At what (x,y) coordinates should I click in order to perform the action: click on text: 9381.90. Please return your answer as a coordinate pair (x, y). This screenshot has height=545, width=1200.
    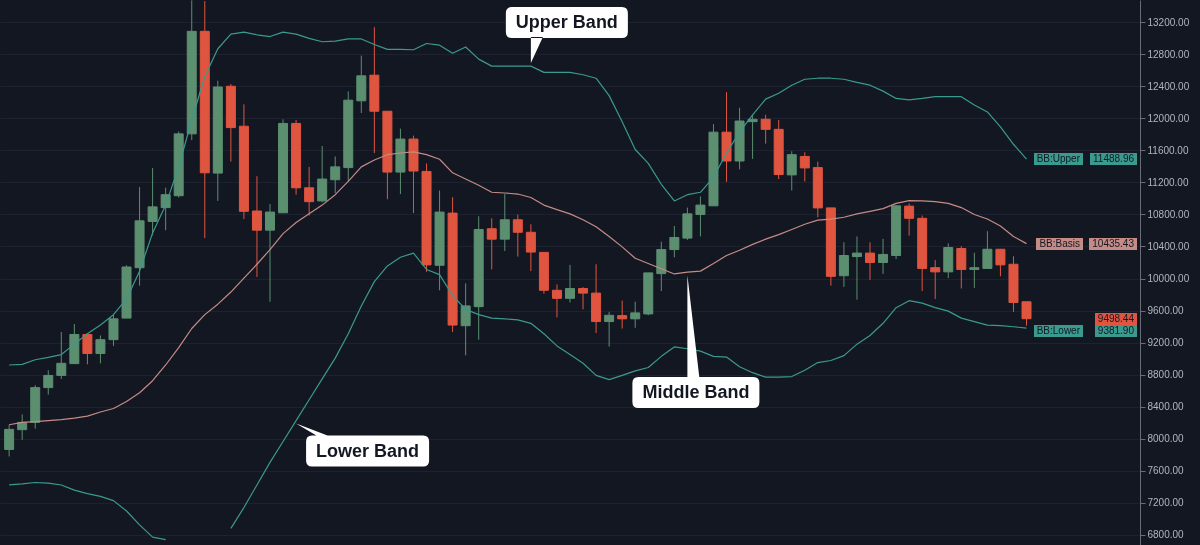
    Looking at the image, I should click on (1115, 330).